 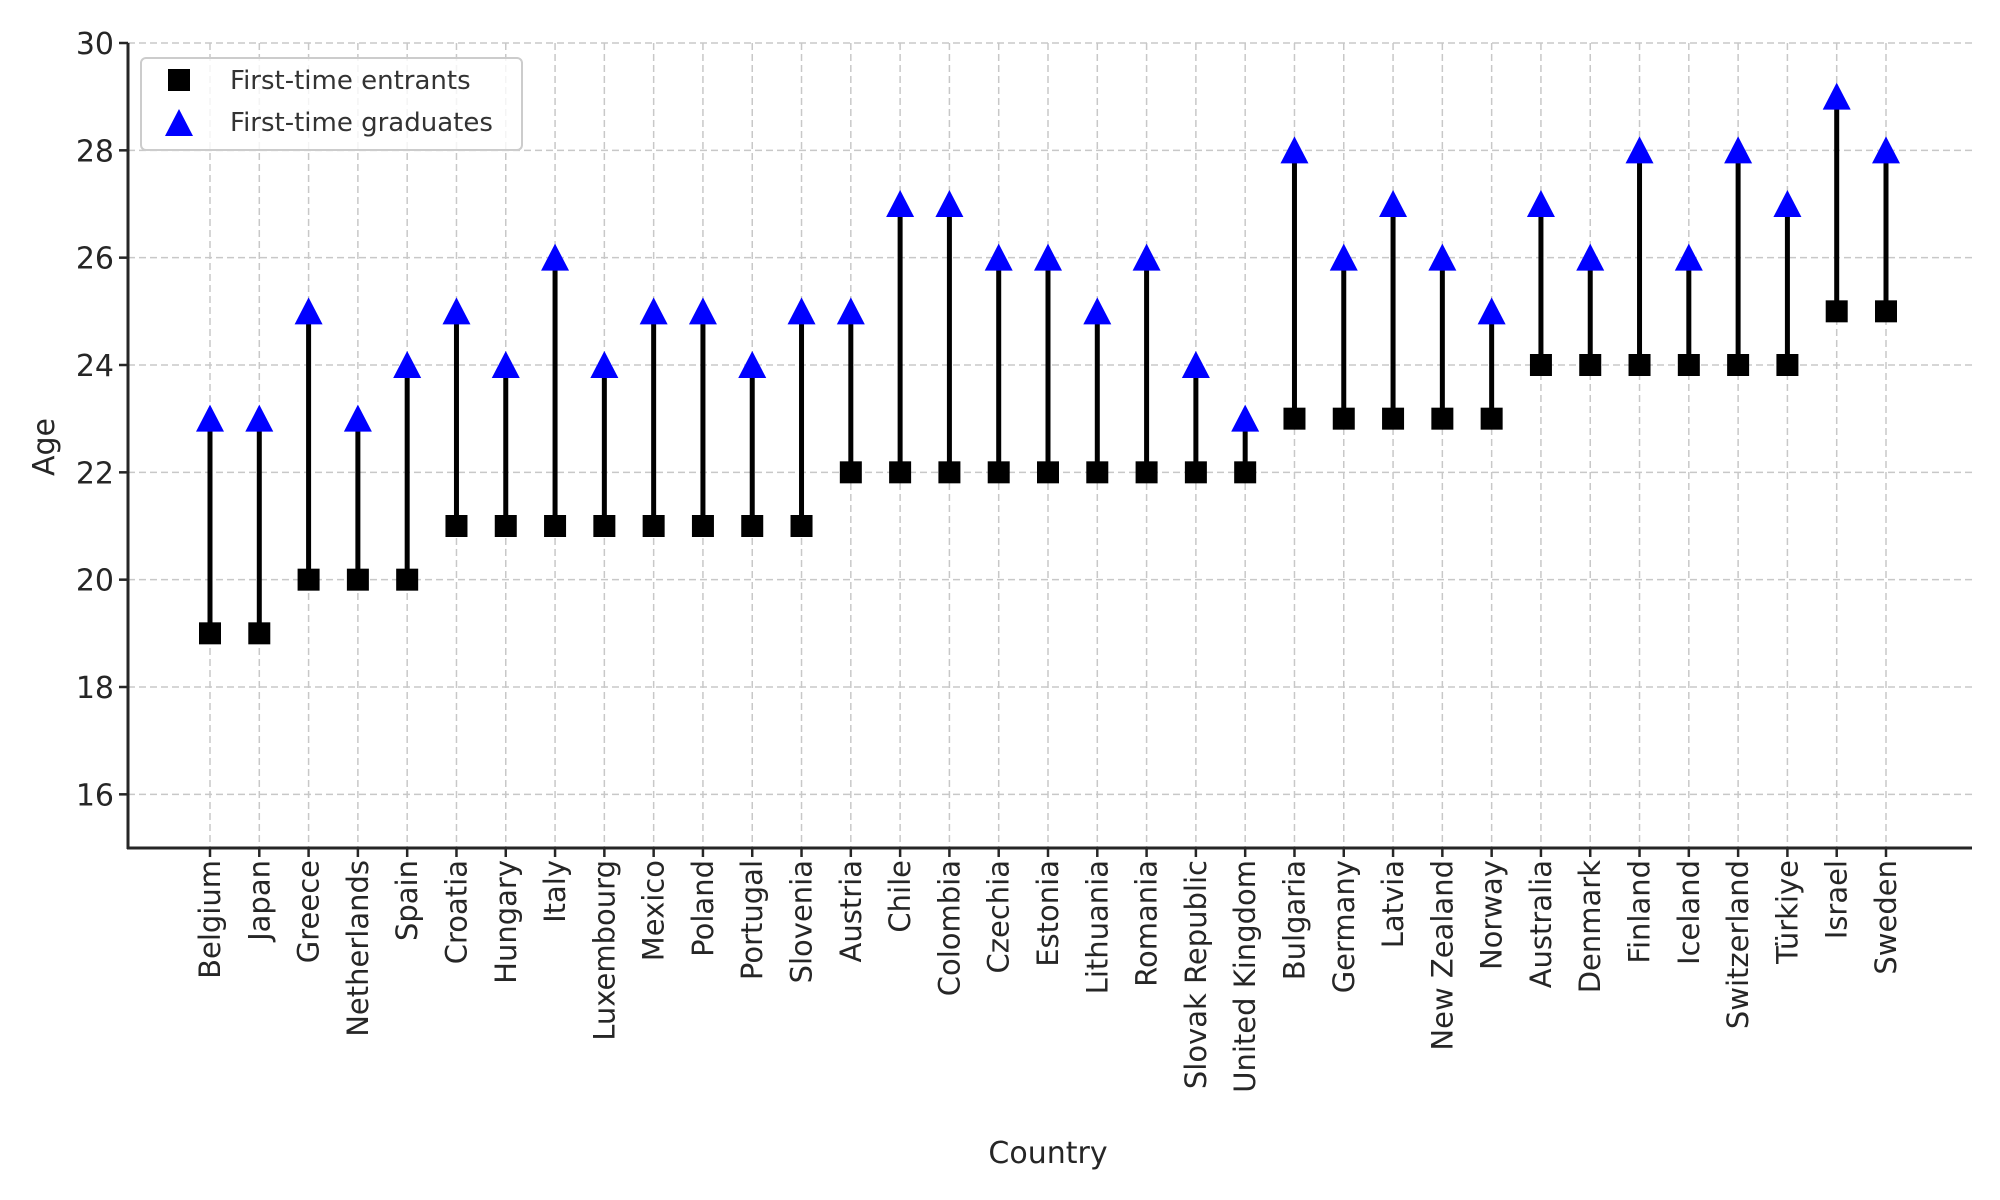 I want to click on x-tick-label: Slovak Republic, so click(x=1196, y=974).